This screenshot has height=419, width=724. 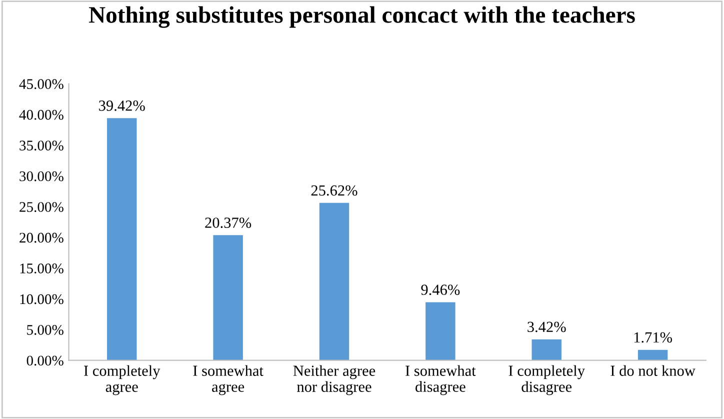 I want to click on data-label: 39.42%, so click(x=122, y=105).